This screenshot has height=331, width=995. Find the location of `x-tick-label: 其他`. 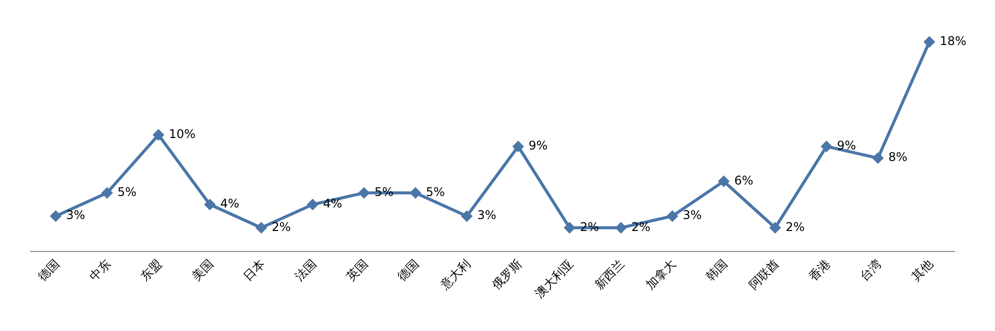

x-tick-label: 其他 is located at coordinates (922, 270).